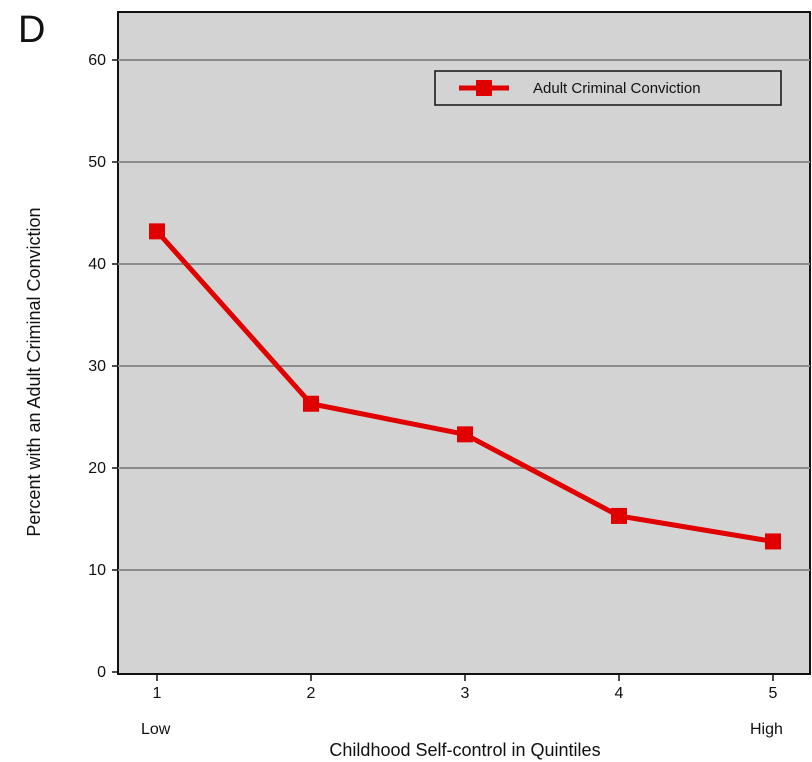  Describe the element at coordinates (156, 729) in the screenshot. I see `x-end-label-low: Low` at that location.